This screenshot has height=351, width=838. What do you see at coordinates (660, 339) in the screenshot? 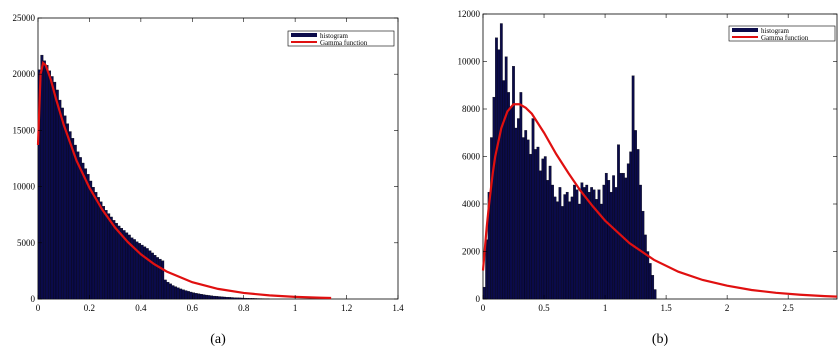
I see `subplot-caption-b: (b)` at bounding box center [660, 339].